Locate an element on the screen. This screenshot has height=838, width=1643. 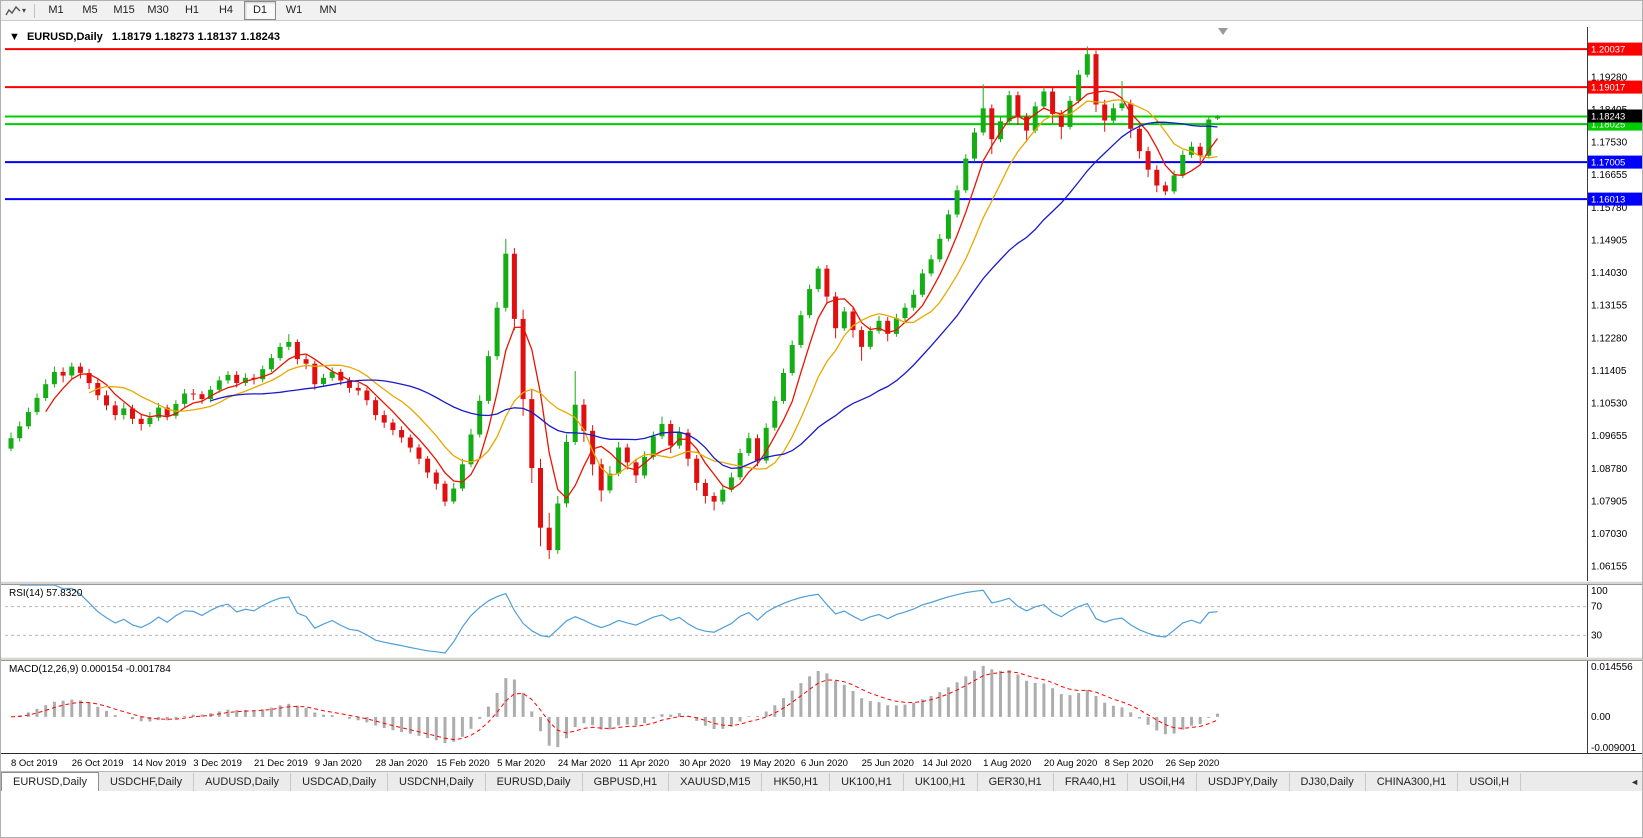
chart-tab: AUDUSD,Daily is located at coordinates (243, 782).